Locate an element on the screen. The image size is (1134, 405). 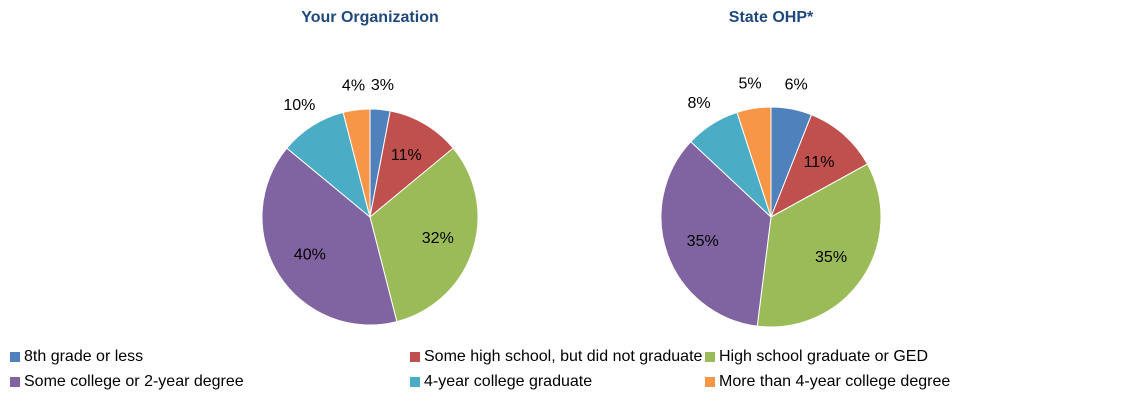
data-label: 10% is located at coordinates (299, 105).